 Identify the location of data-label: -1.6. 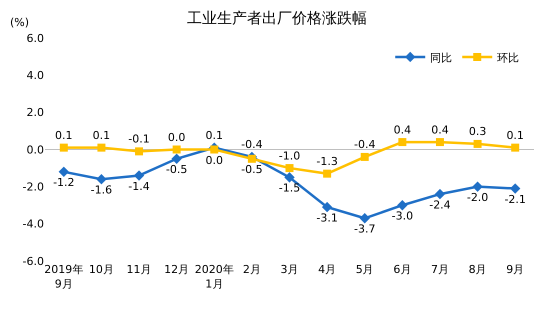
(101, 189).